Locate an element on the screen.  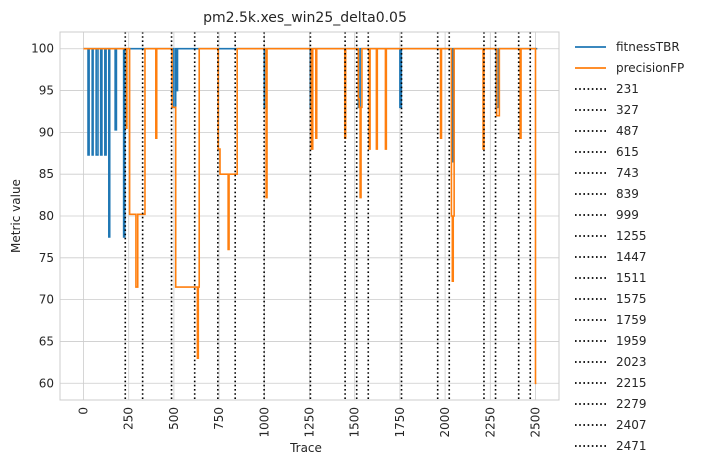
y-tick-label: 65 is located at coordinates (46, 341).